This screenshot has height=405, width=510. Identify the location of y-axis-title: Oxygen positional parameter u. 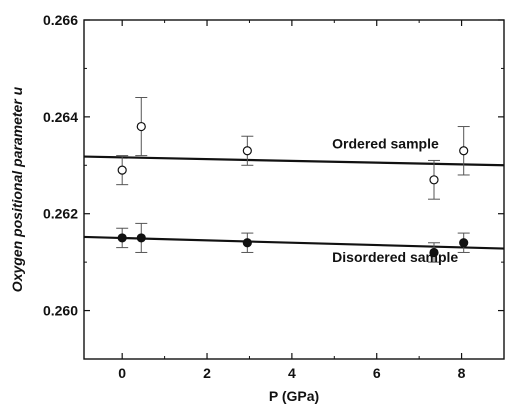
(17, 189).